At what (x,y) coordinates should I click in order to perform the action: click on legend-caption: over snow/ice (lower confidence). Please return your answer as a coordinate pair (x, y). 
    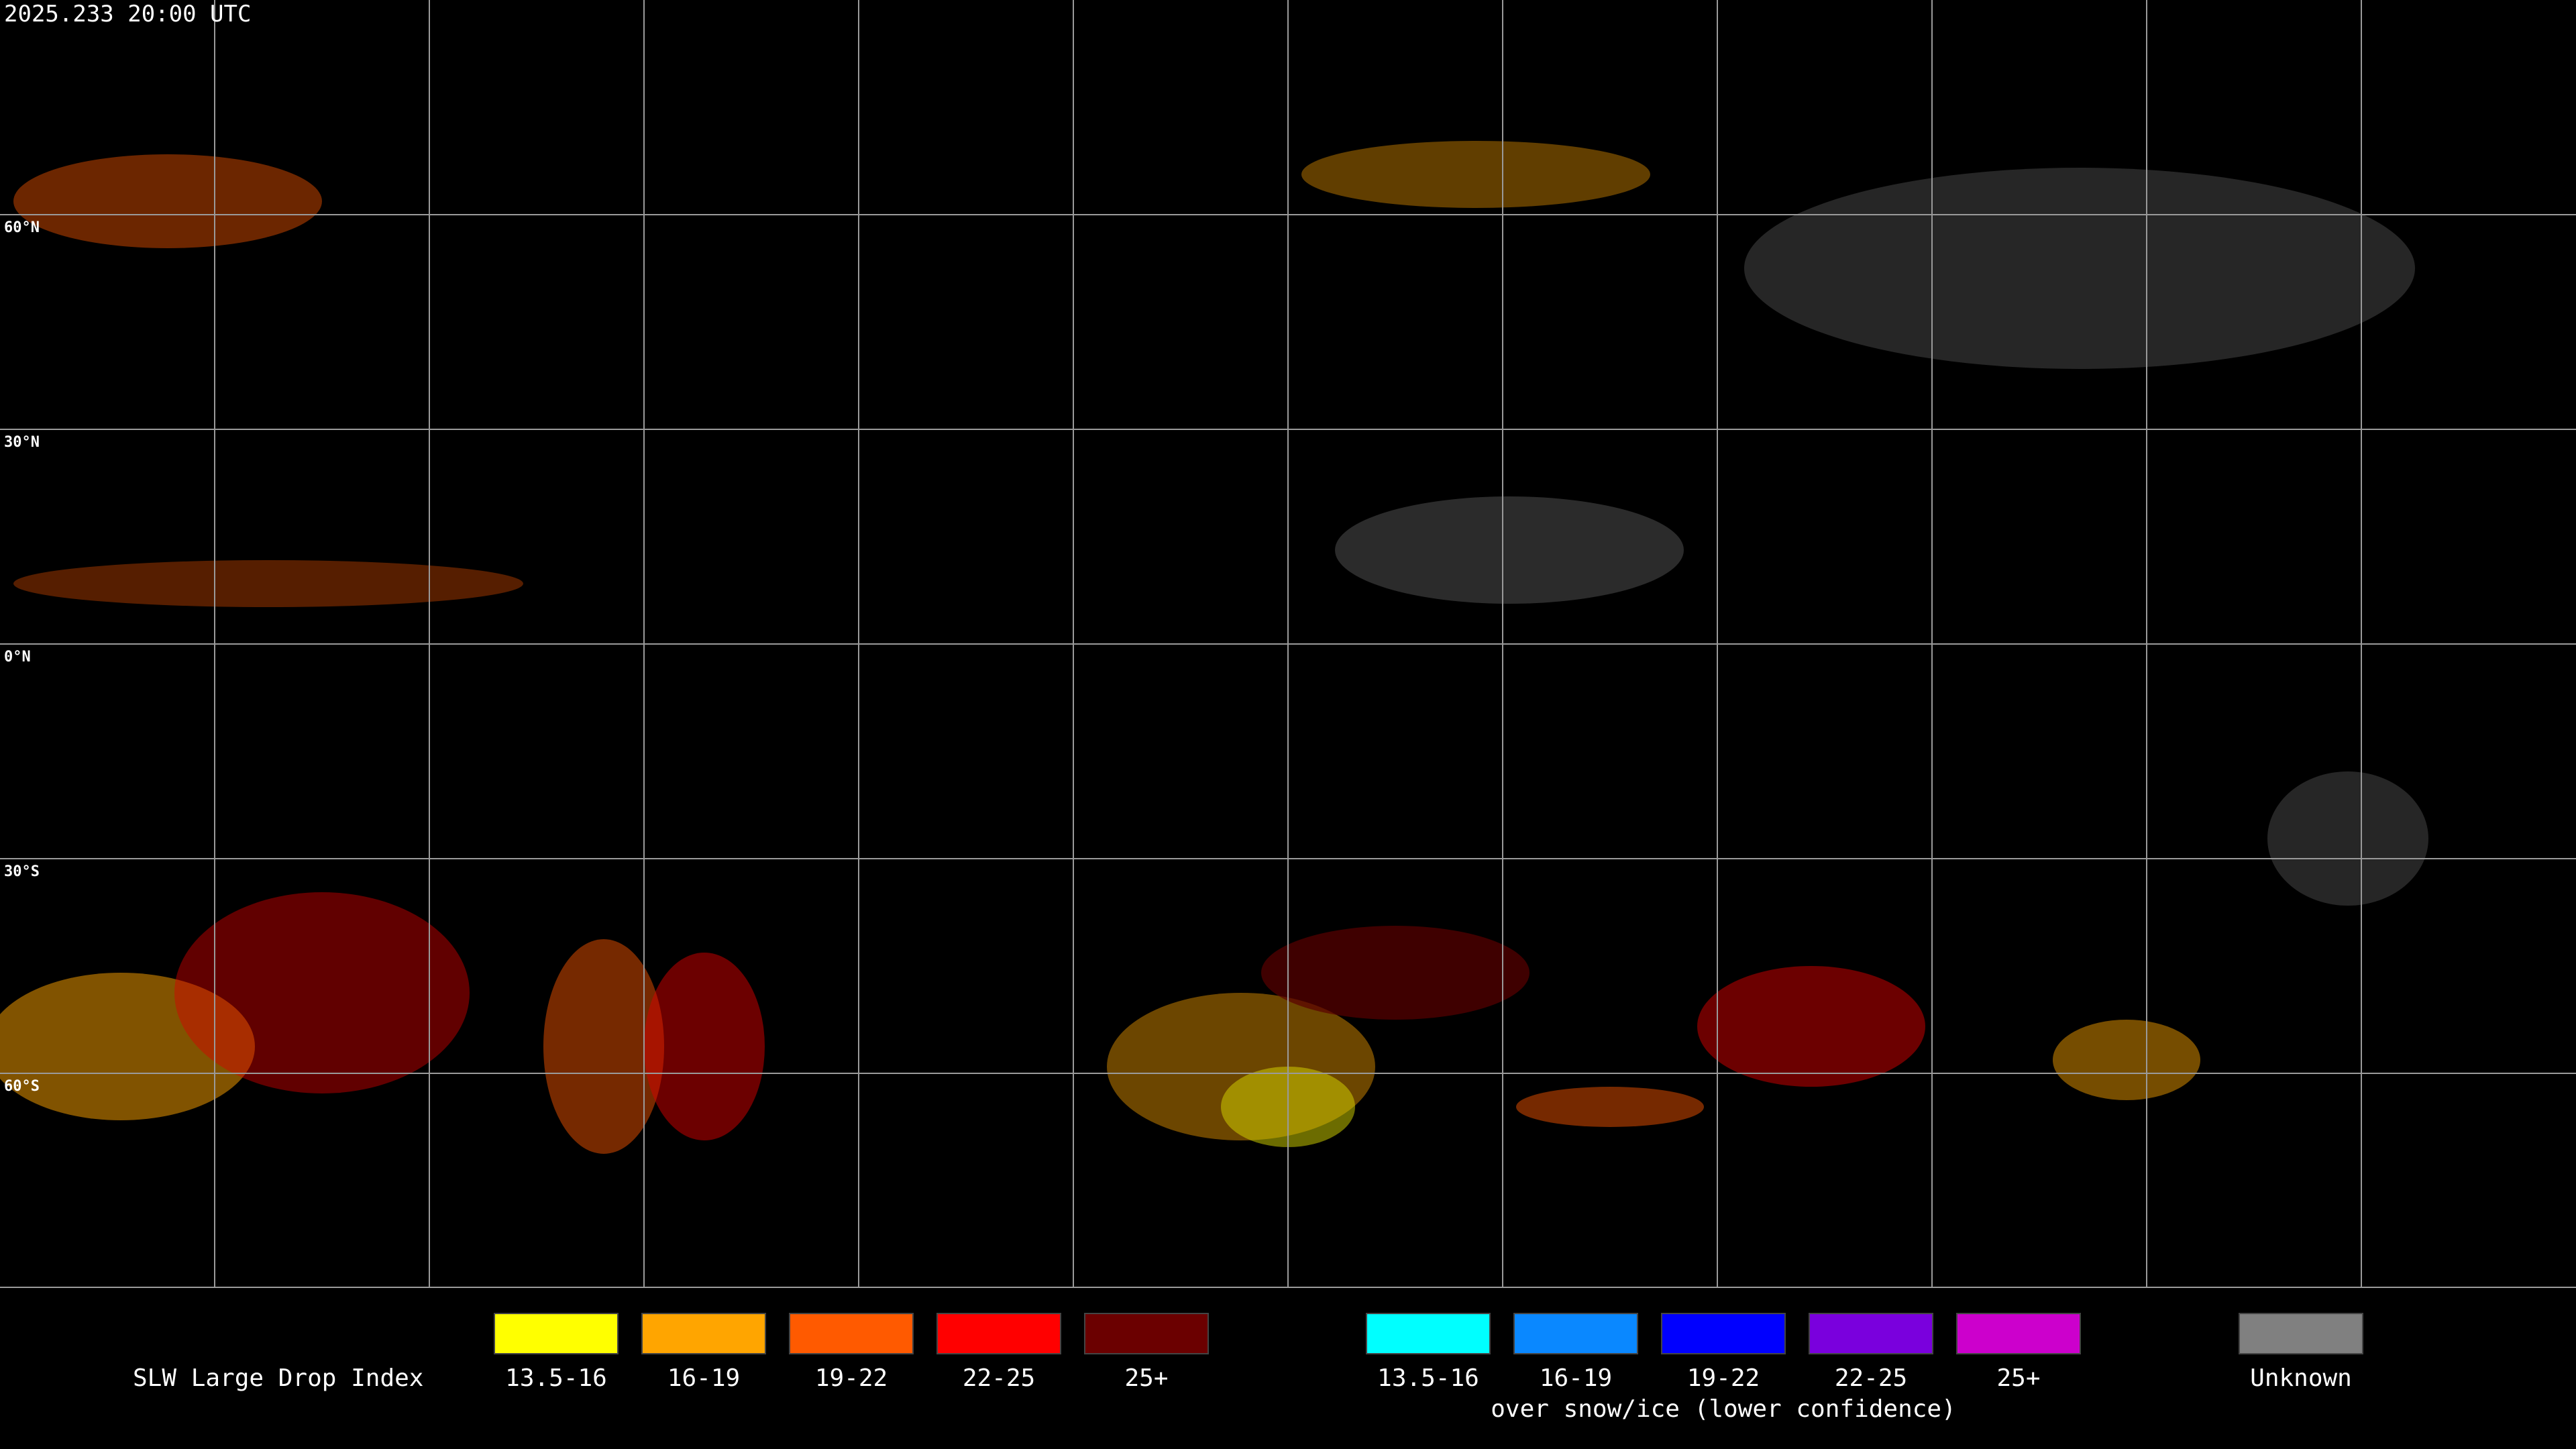
    Looking at the image, I should click on (1723, 1409).